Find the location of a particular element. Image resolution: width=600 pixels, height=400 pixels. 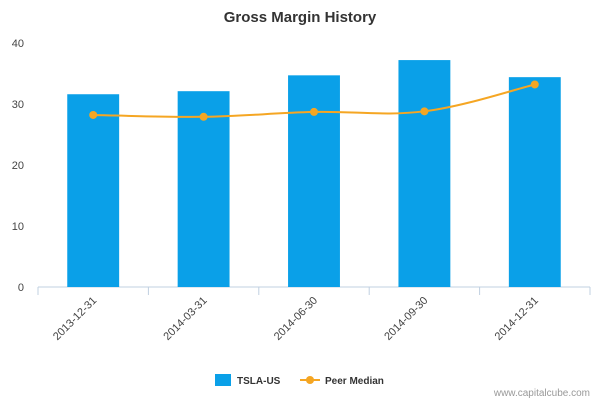

y-tick-label: 40 is located at coordinates (18, 44).